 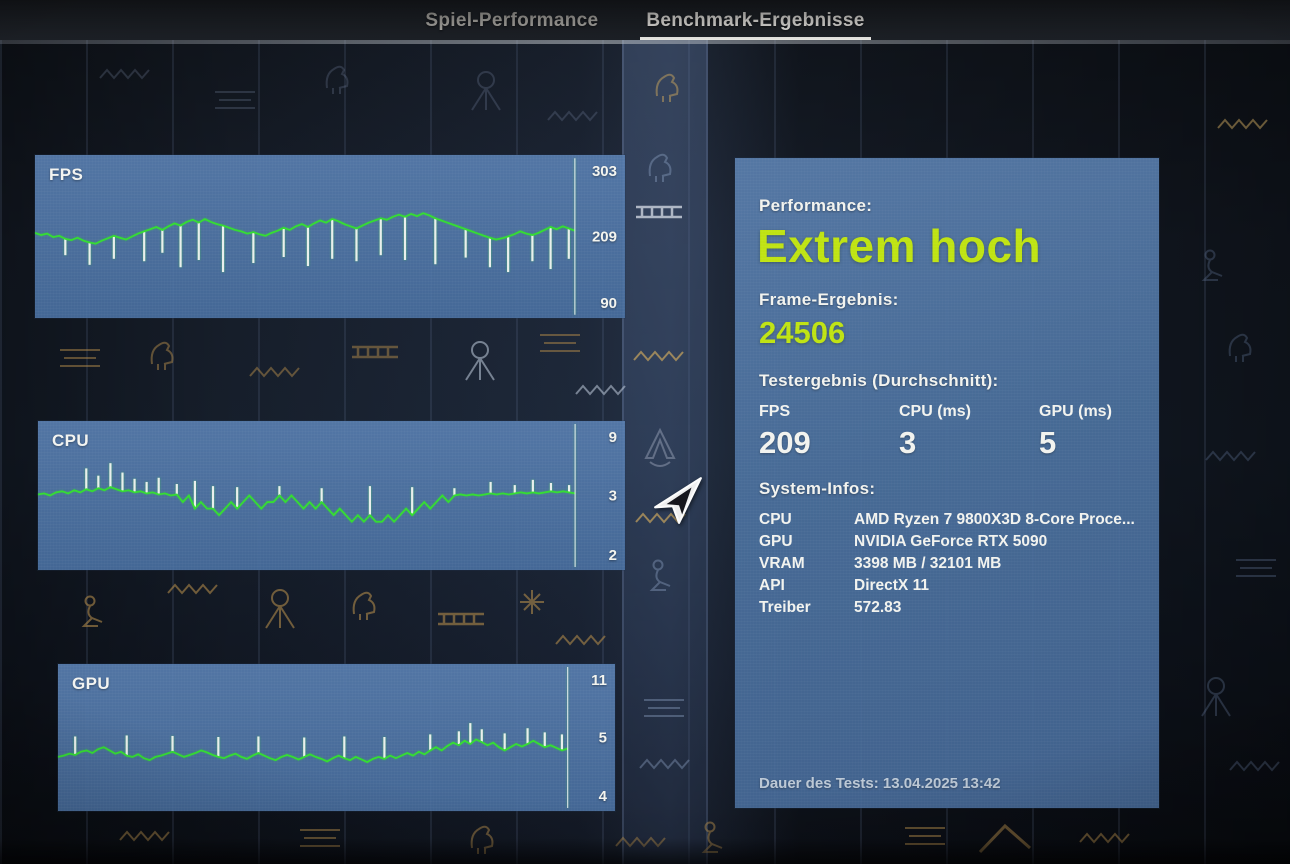 I want to click on system-info-row-treiber: Treiber 572.83, so click(x=947, y=608).